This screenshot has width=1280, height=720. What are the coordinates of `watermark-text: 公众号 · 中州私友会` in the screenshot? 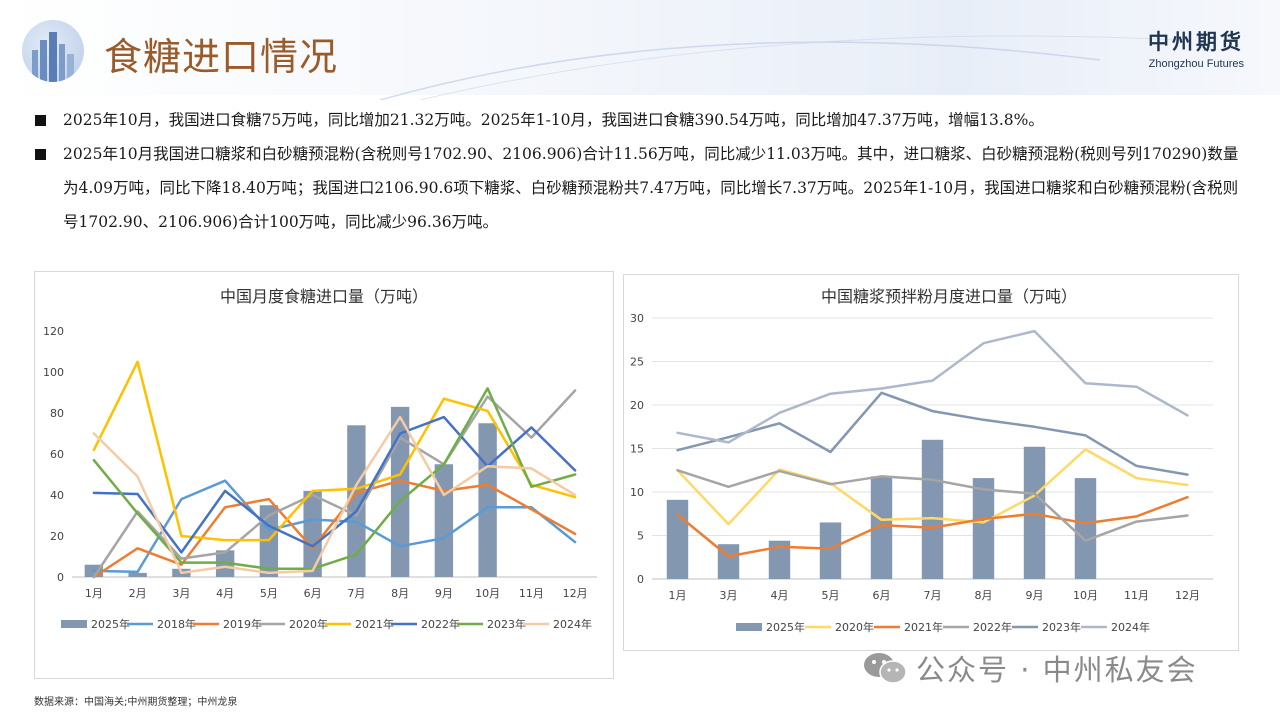 It's located at (1057, 670).